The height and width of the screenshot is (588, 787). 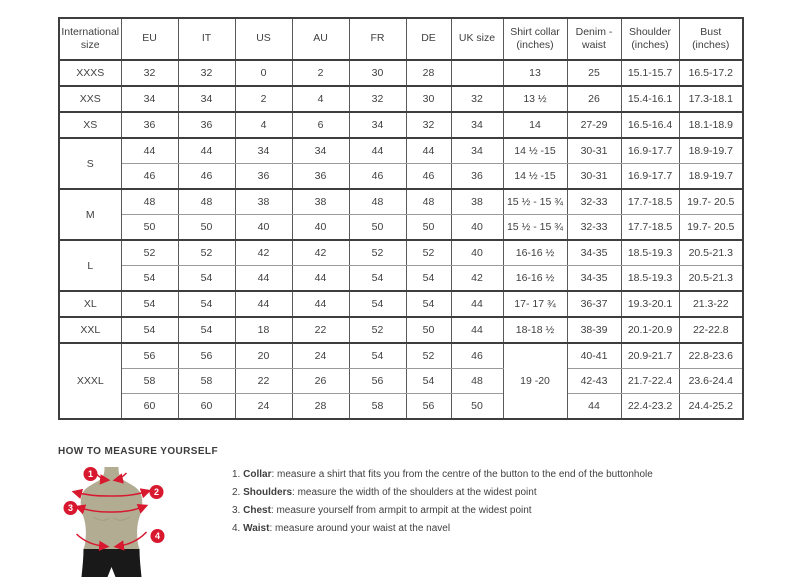 I want to click on measure-line-shoulders-right, so click(x=131, y=493).